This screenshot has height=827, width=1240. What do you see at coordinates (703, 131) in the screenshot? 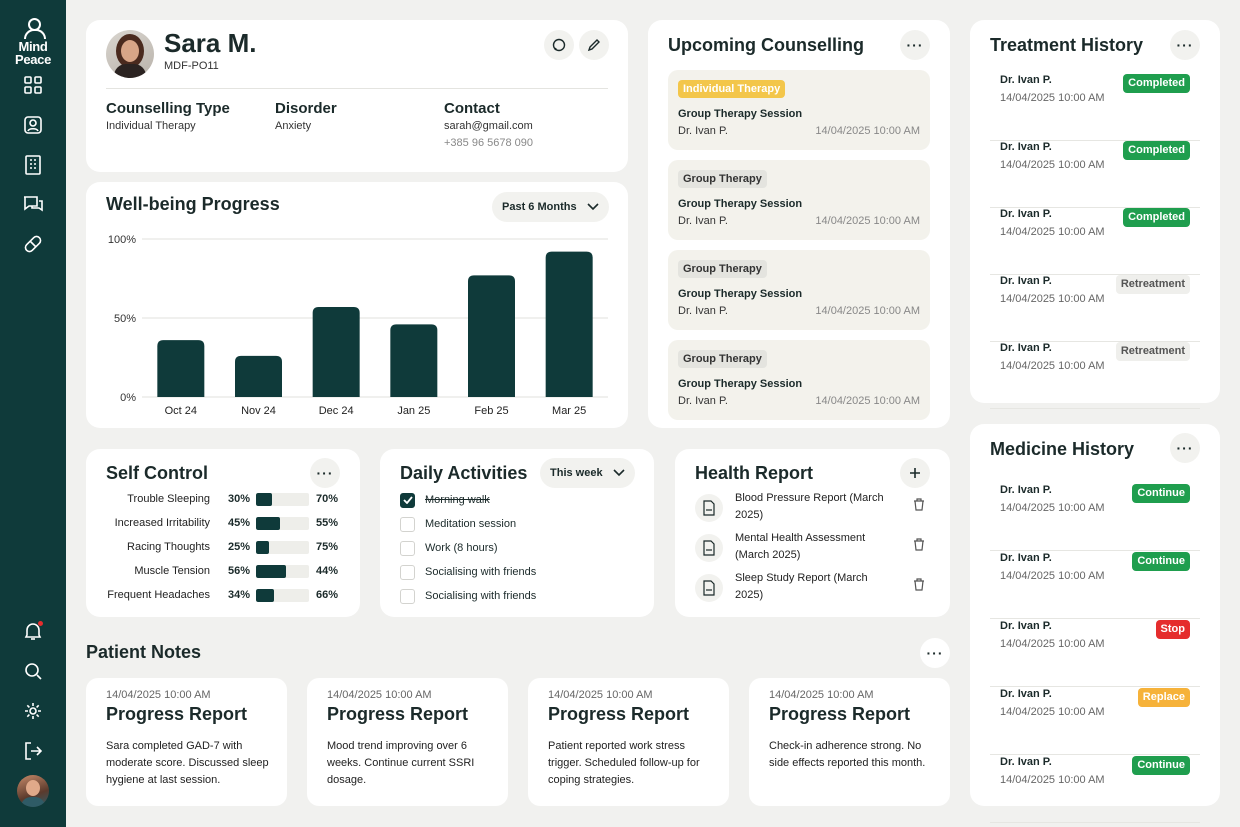
I see `session-doctor: Dr. Ivan P.` at bounding box center [703, 131].